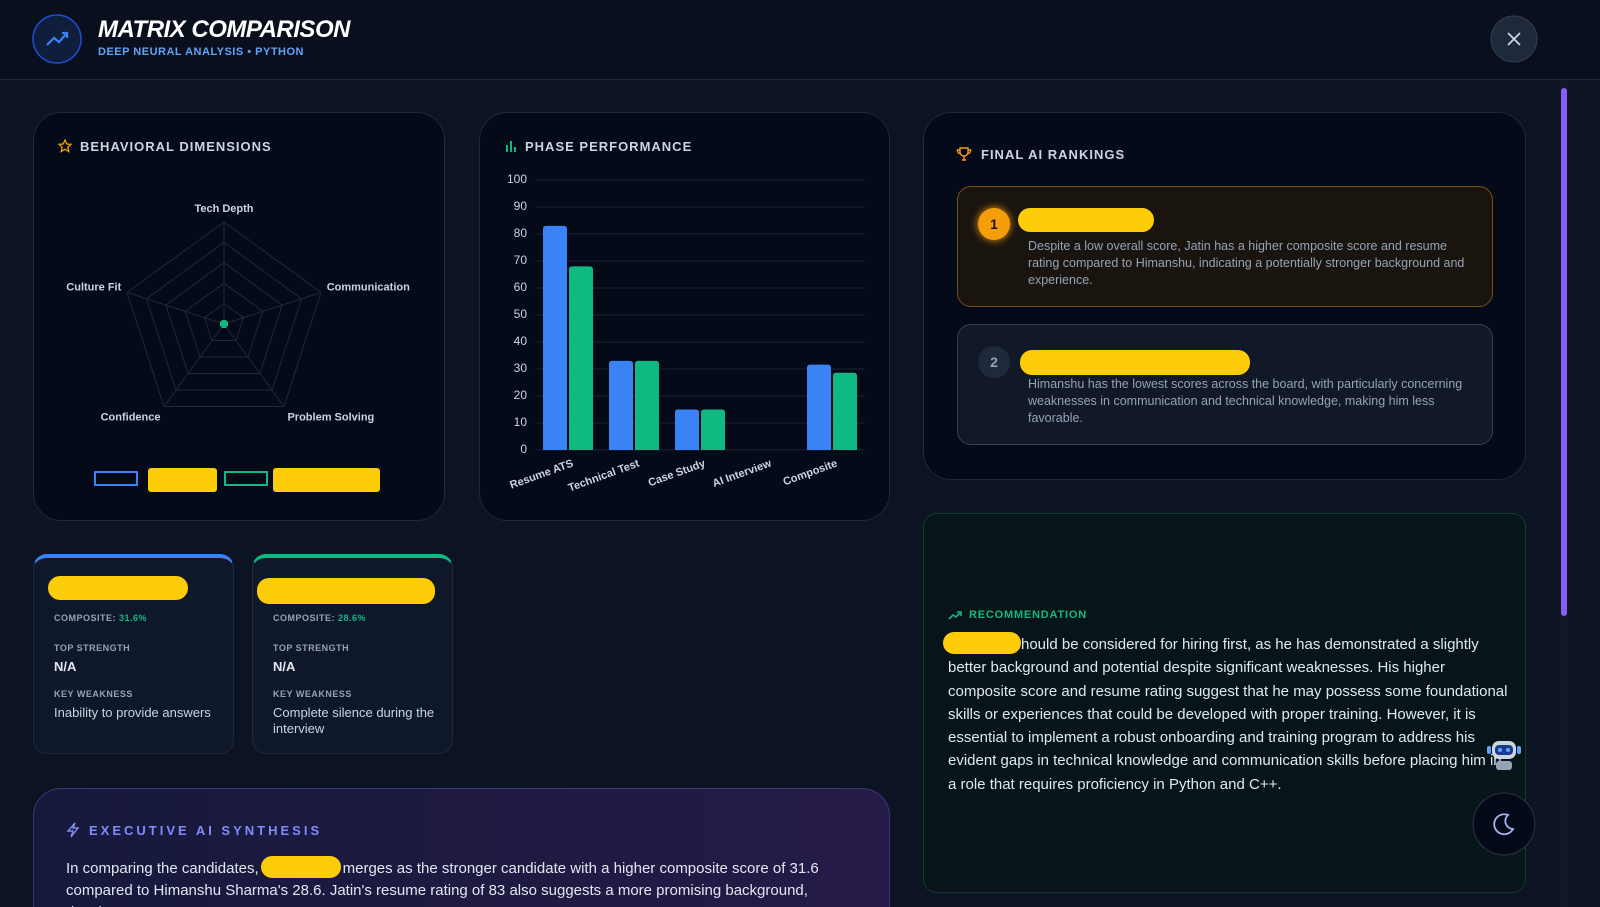 The width and height of the screenshot is (1600, 907). I want to click on weakness-value: Complete silence during the interview, so click(354, 720).